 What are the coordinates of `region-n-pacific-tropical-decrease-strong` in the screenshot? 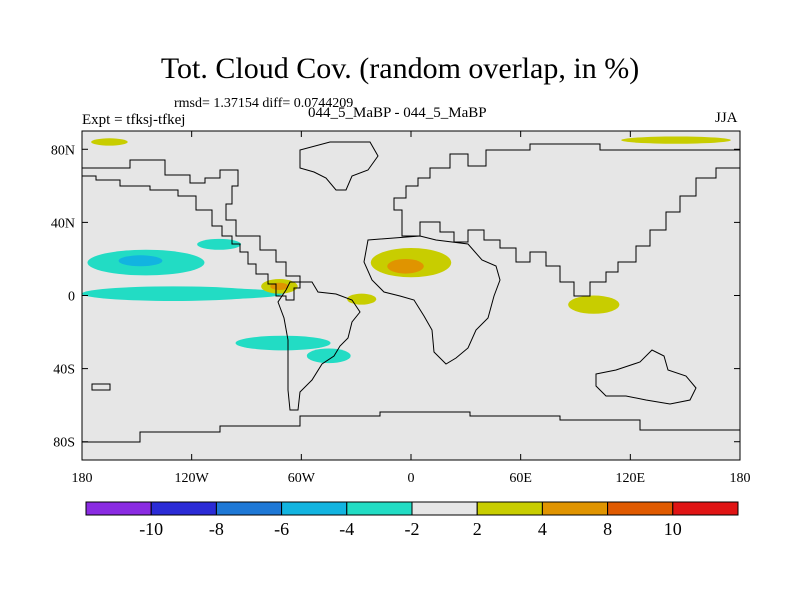 It's located at (140, 261).